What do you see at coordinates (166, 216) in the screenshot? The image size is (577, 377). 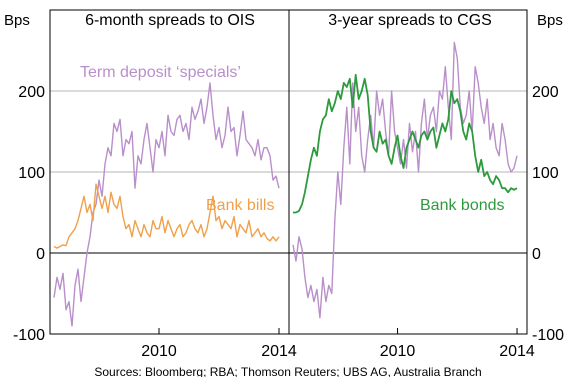 I see `series-line-bank-bills` at bounding box center [166, 216].